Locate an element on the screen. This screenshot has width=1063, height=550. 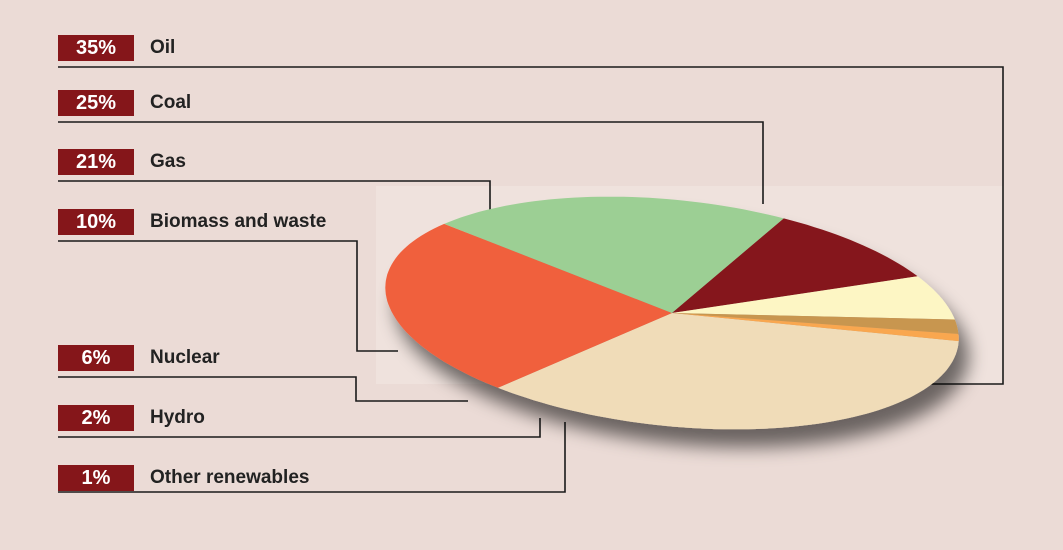
category-label: Oil is located at coordinates (163, 47).